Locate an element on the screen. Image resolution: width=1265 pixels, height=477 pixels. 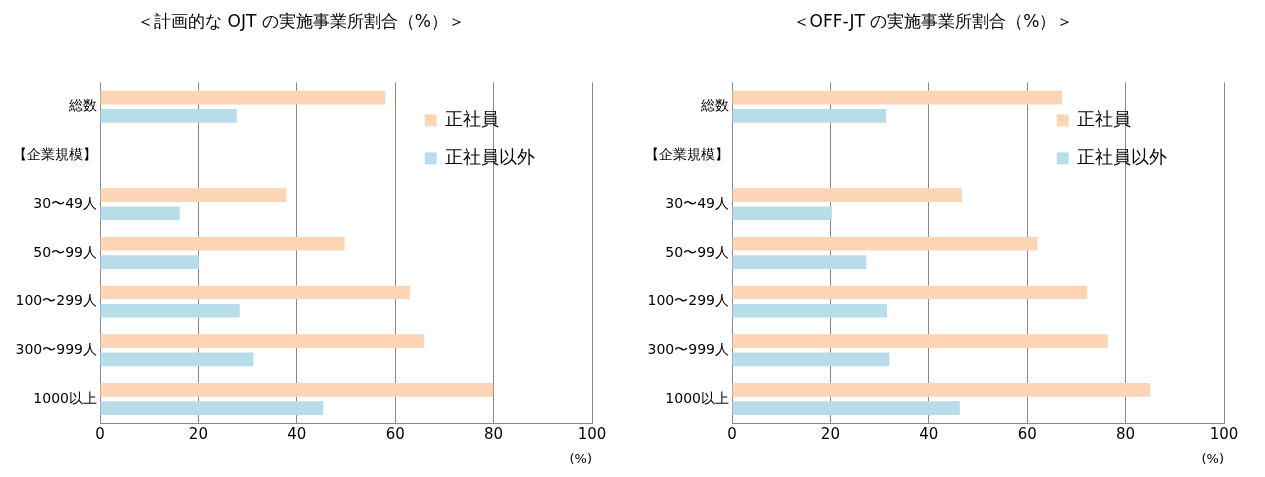
chart-title: ＜OFF-JT の実施事業所割合（%）＞ is located at coordinates (933, 20).